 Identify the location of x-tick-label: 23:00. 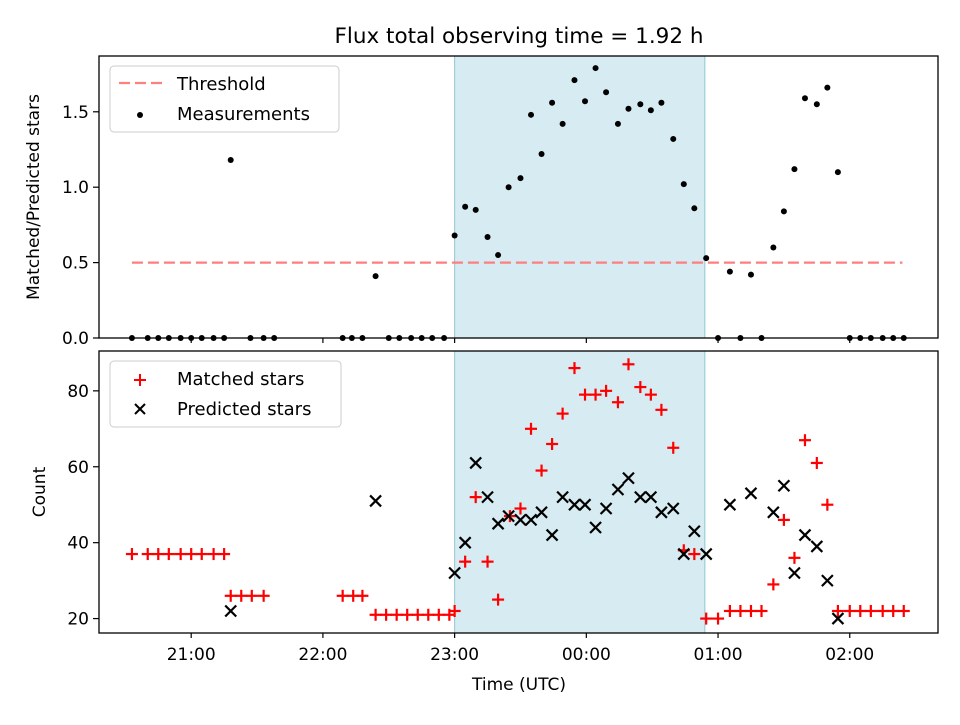
(454, 655).